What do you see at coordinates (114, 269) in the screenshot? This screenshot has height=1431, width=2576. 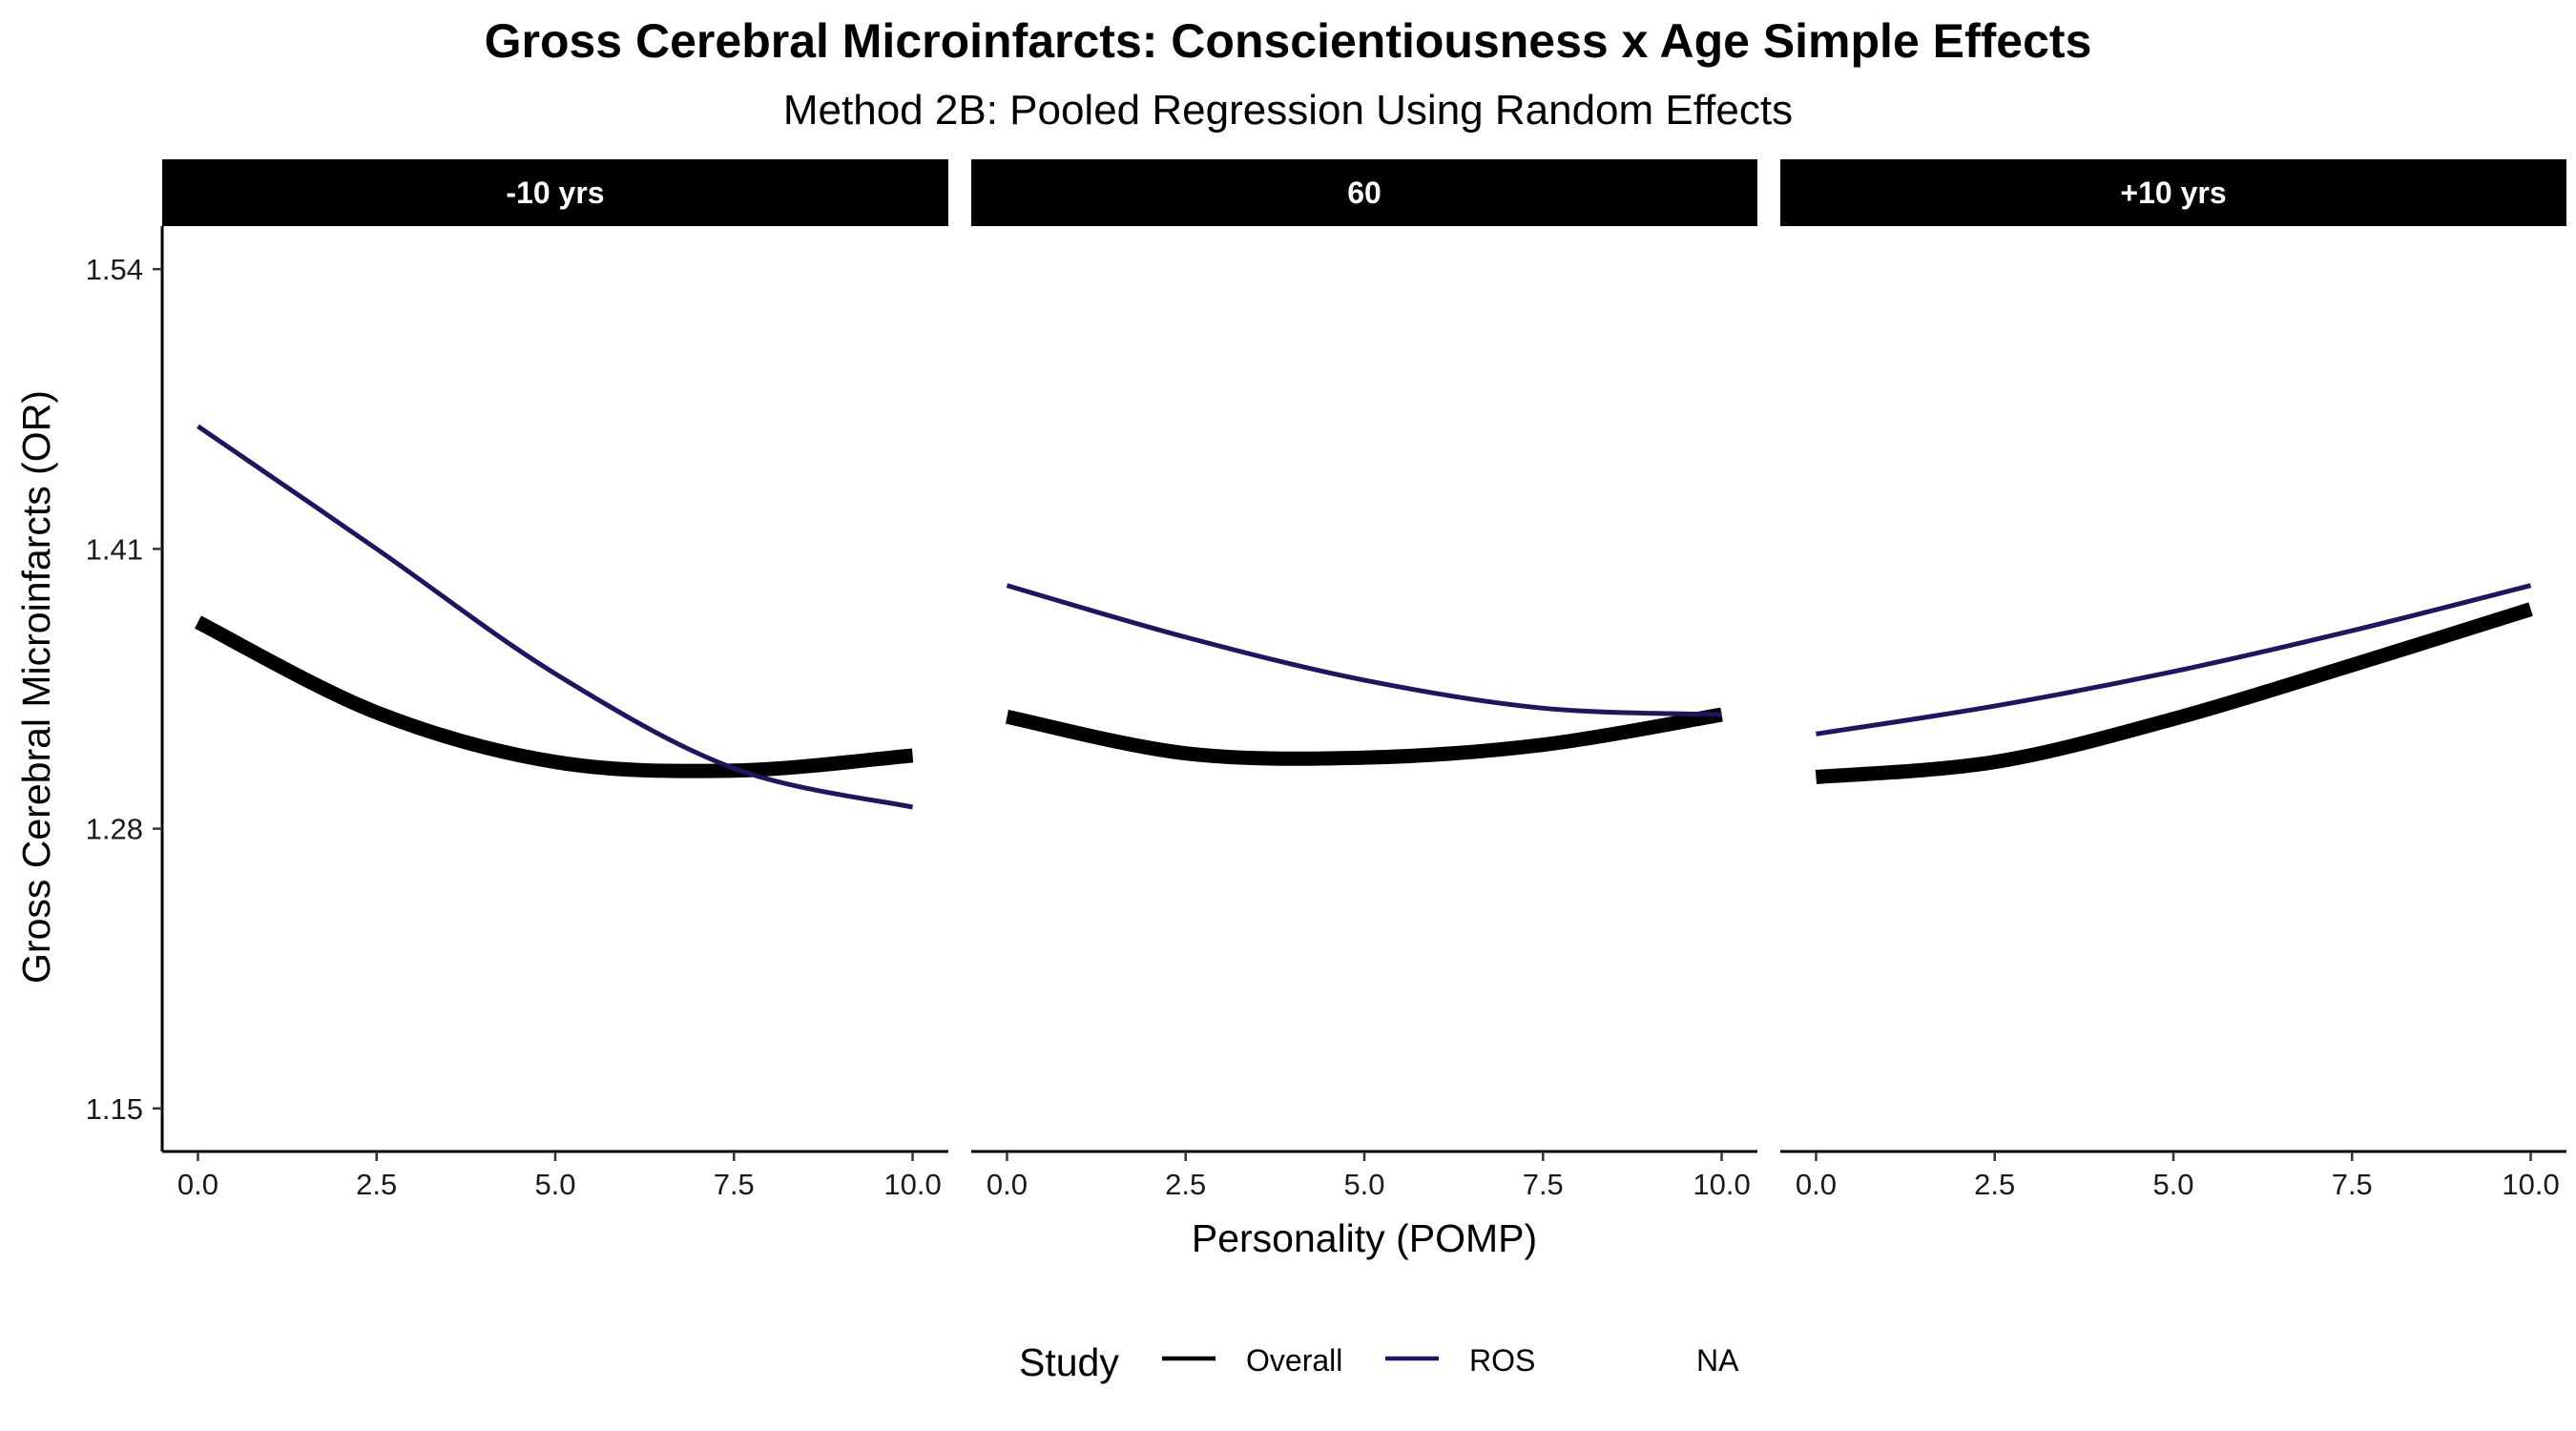 I see `y-tick-label: 1.54` at bounding box center [114, 269].